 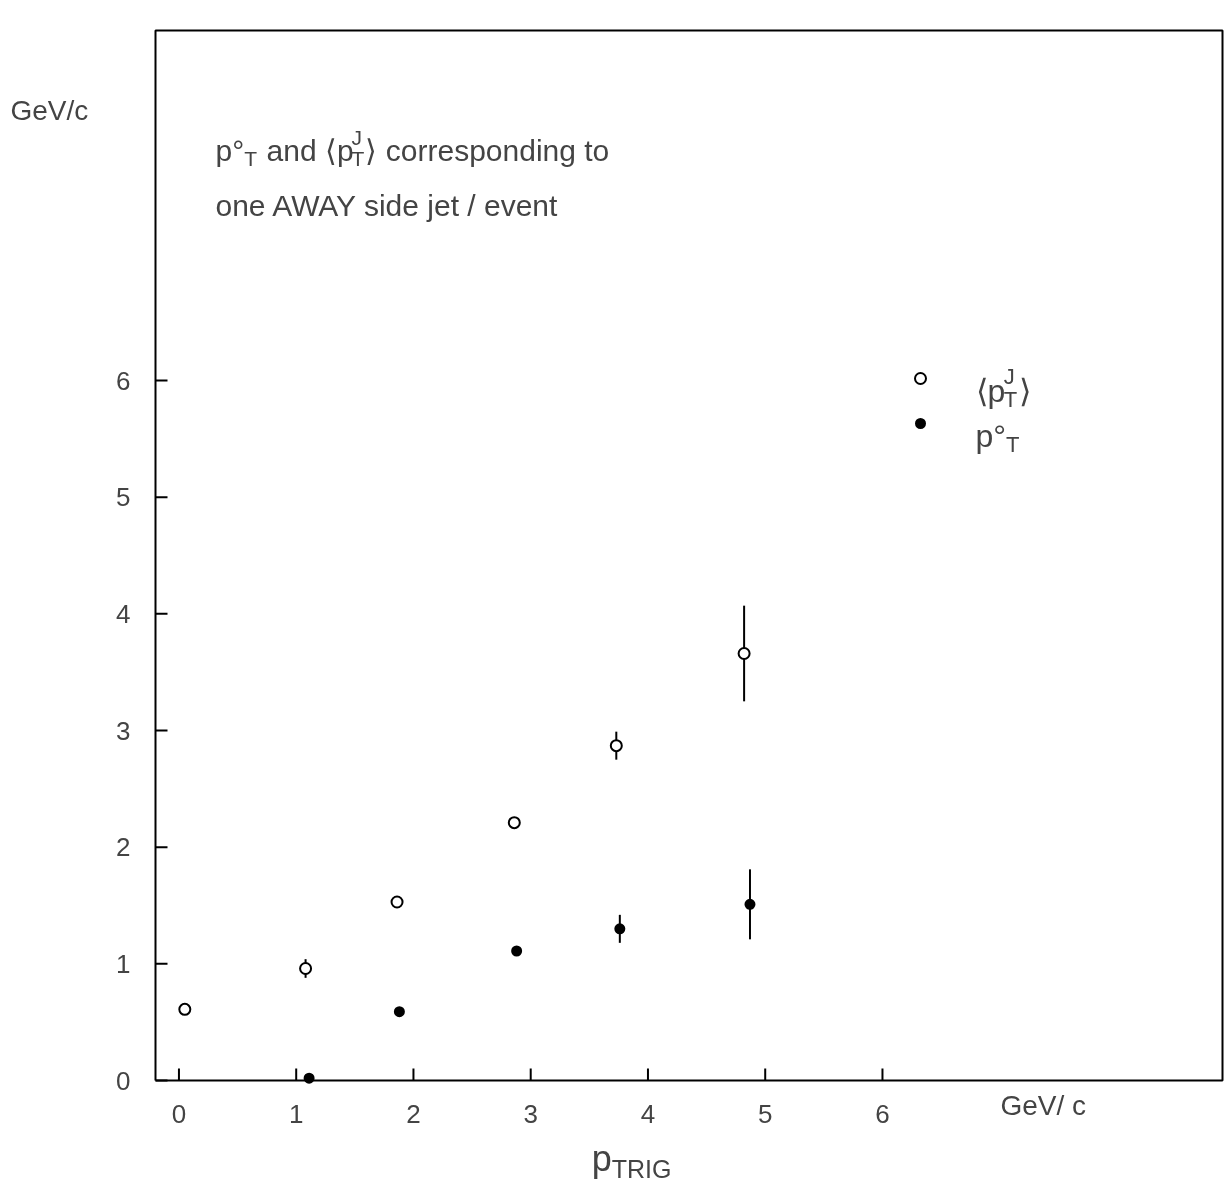 I want to click on x-tick-label: 6, so click(x=882, y=1113).